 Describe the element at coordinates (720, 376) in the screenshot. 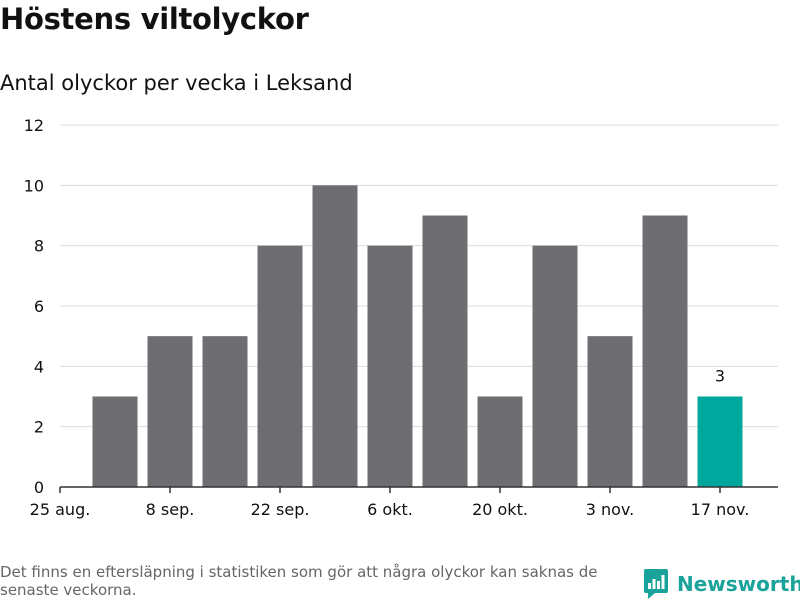

I see `data-label: 3` at that location.